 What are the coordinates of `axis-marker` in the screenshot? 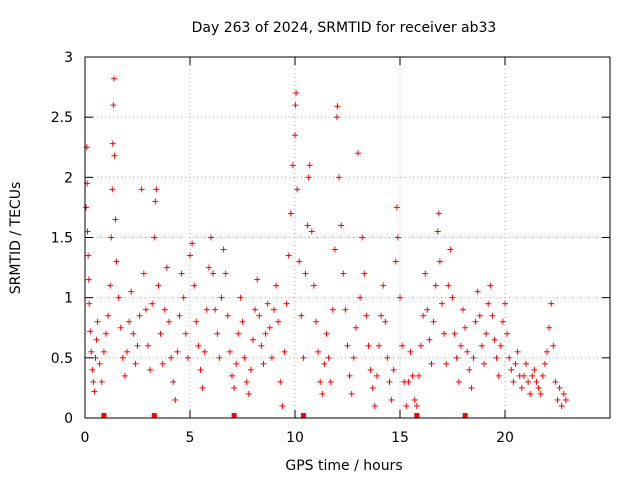 It's located at (465, 415).